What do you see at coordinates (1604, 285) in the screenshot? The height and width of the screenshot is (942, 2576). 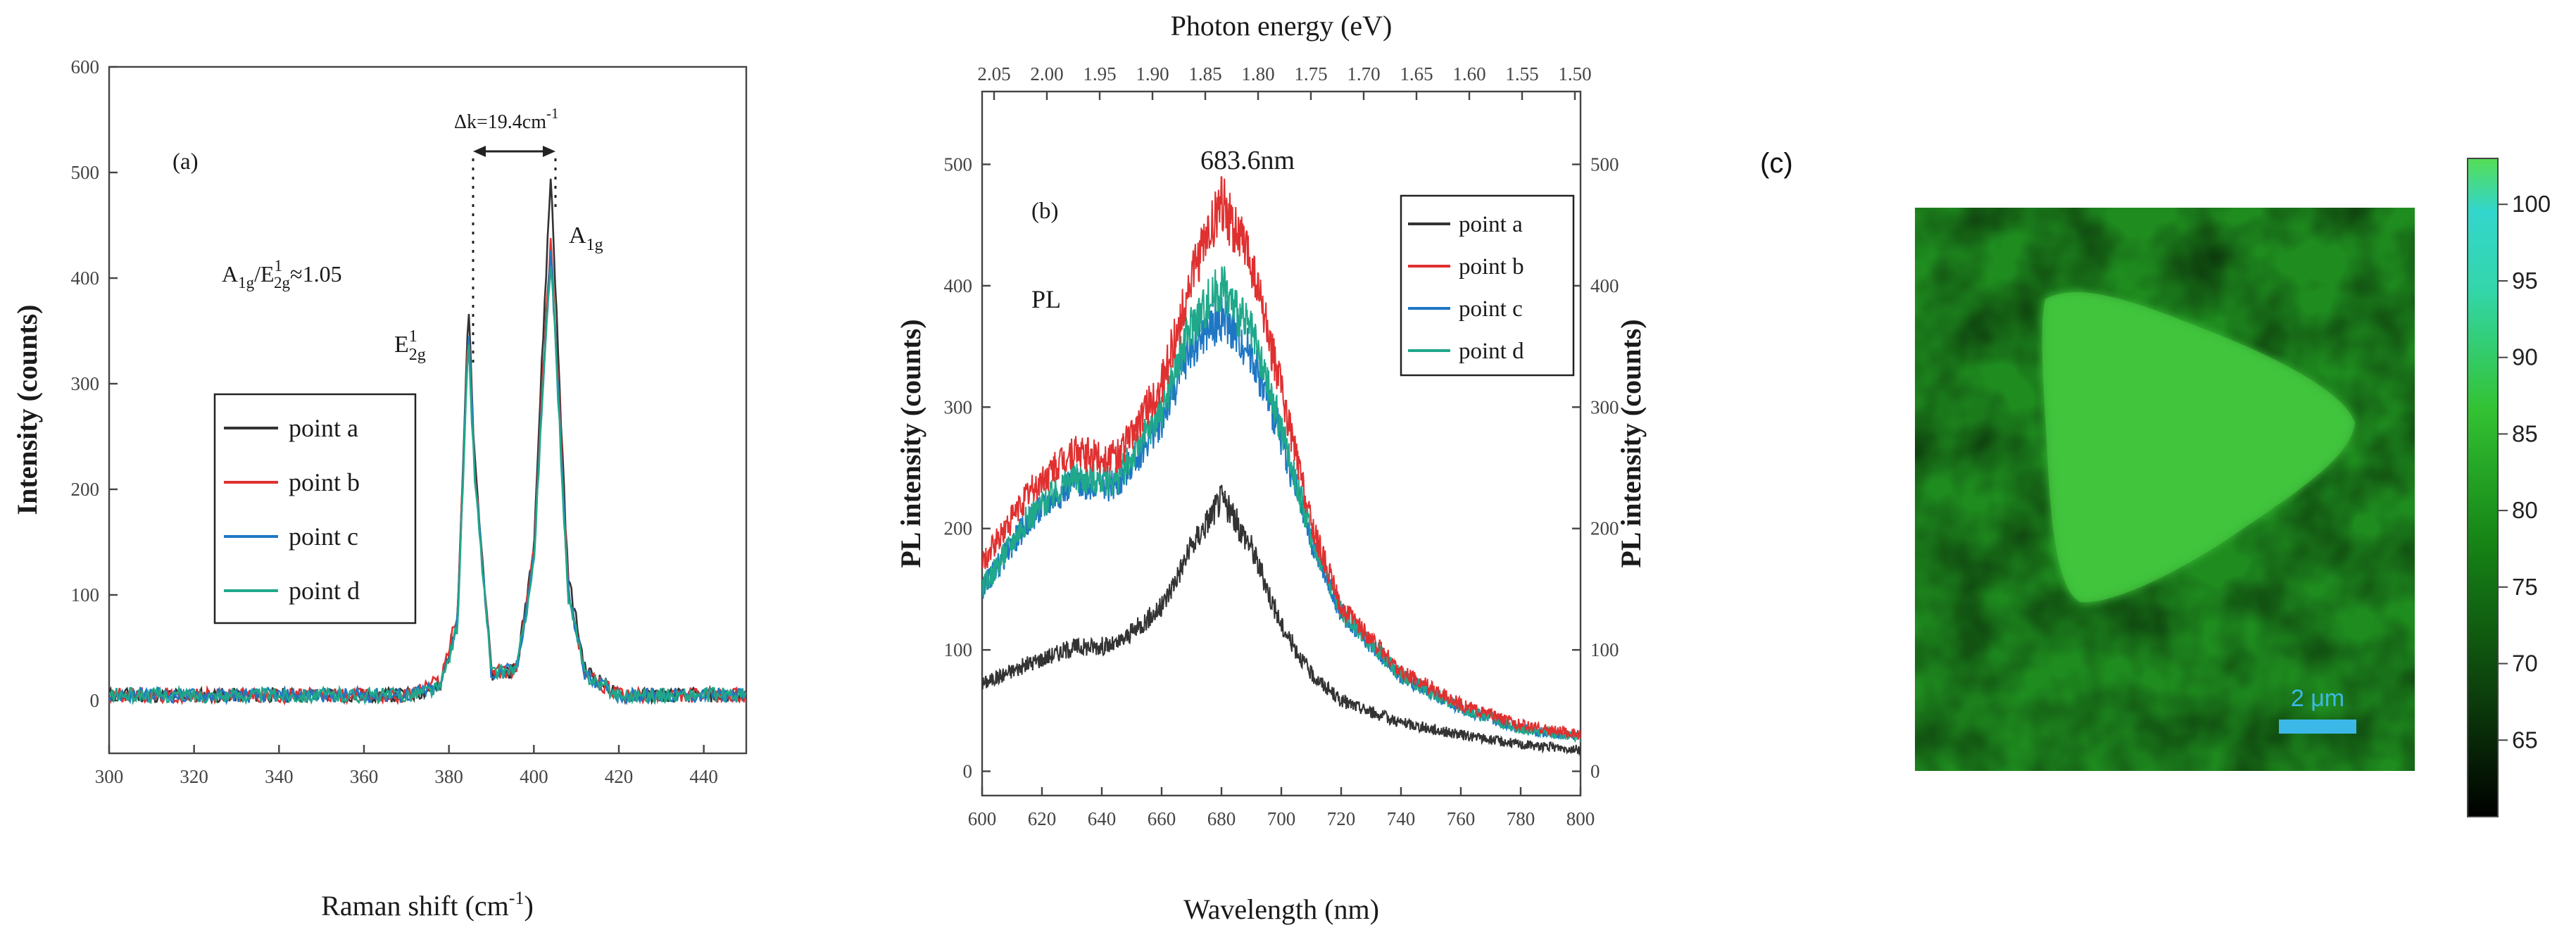 I see `pl-y-tick-label-right: 400` at bounding box center [1604, 285].